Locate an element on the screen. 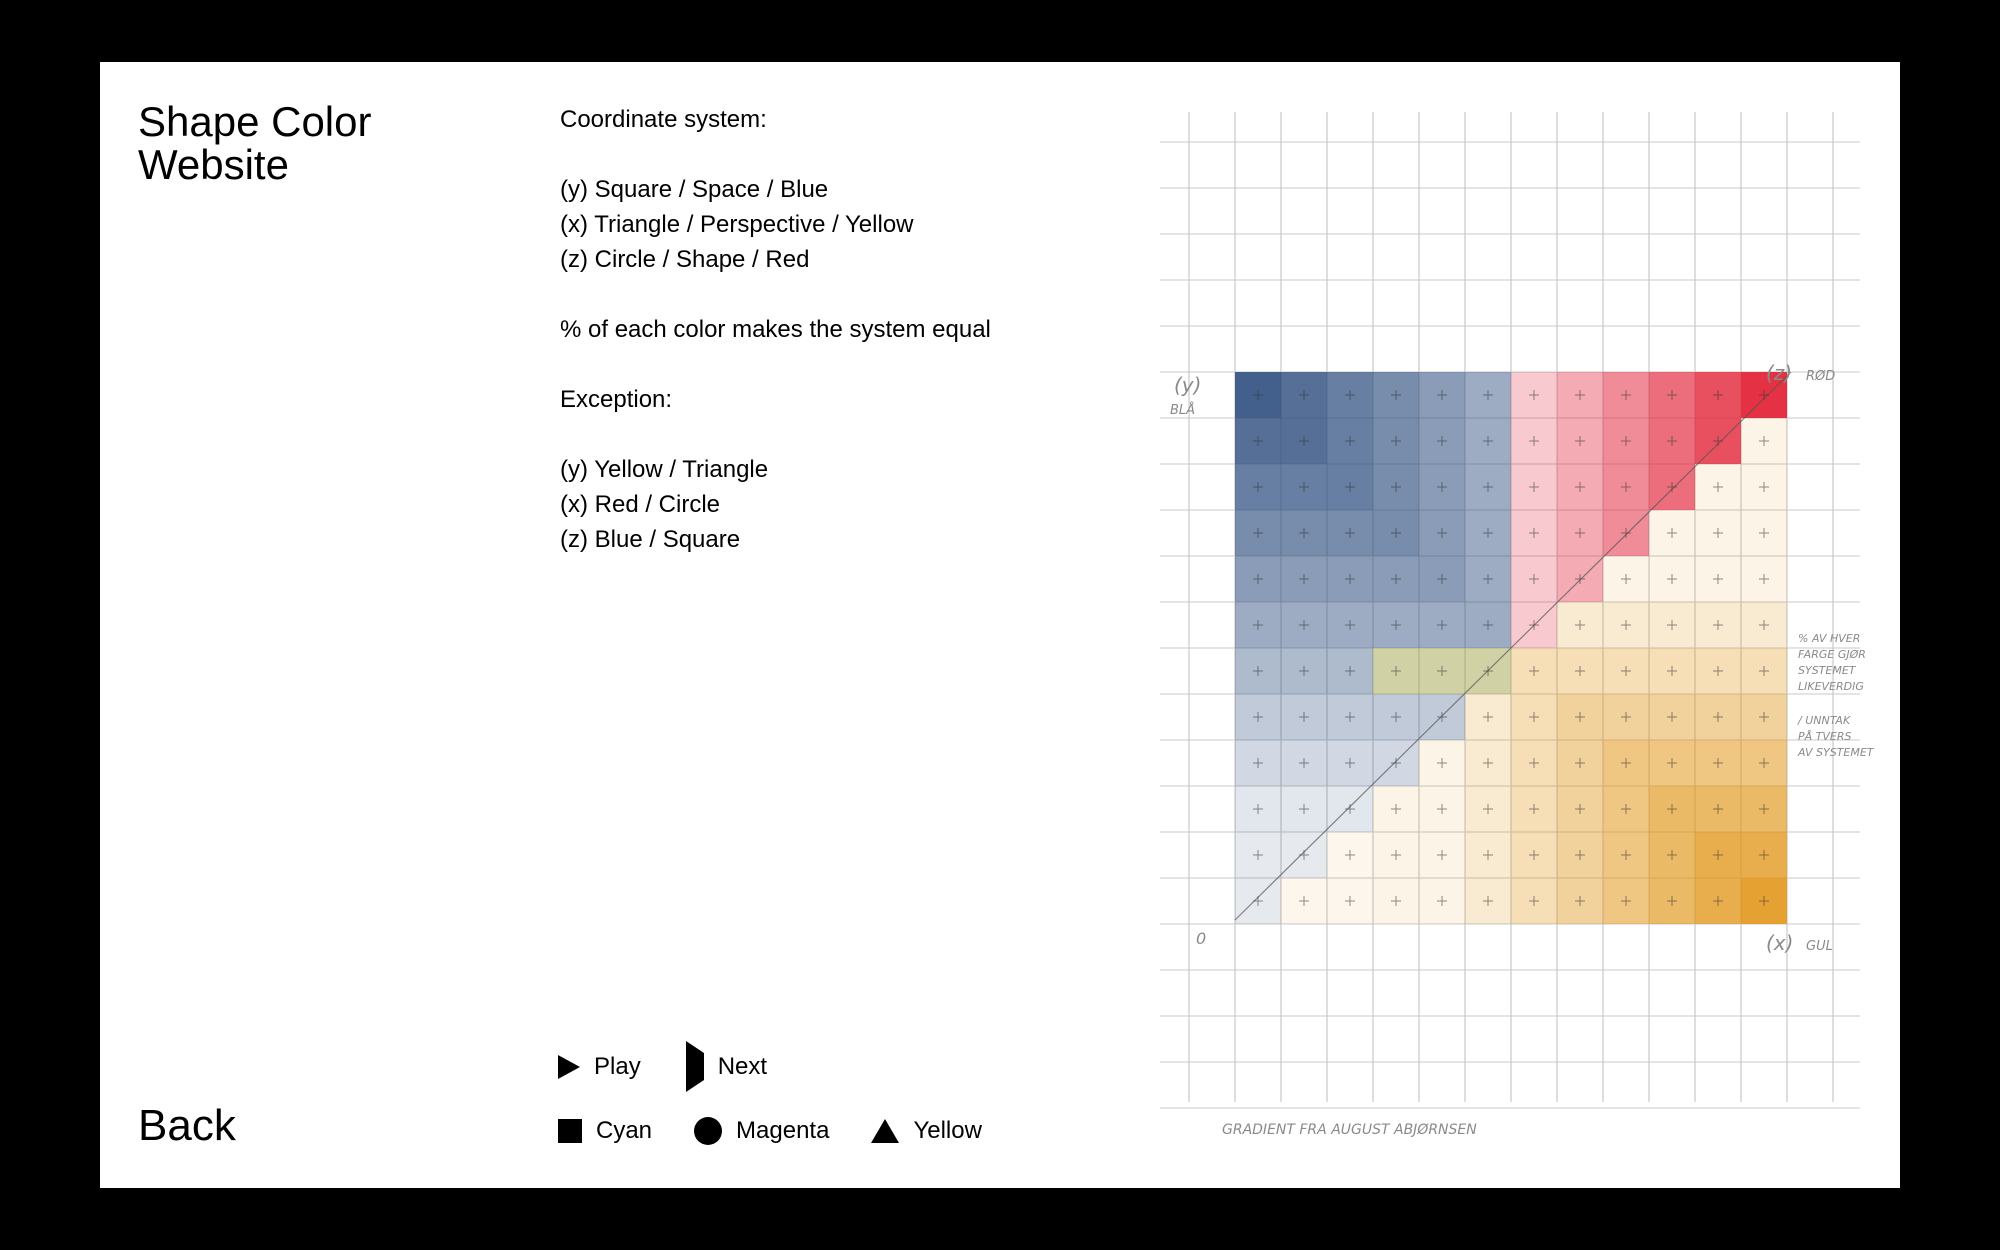 The image size is (2000, 1250). magenta-button: Magenta is located at coordinates (761, 1131).